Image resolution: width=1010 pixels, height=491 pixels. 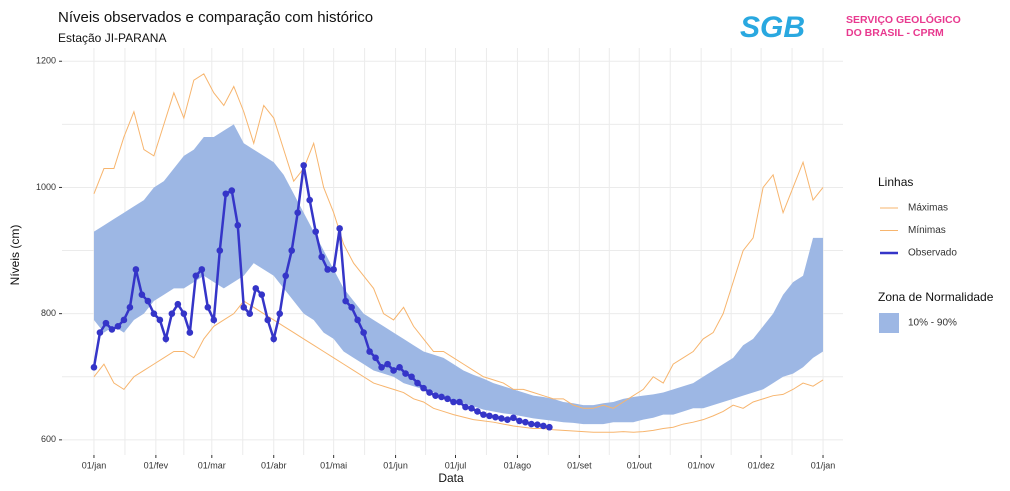 I want to click on y-tick-label: 1200, so click(x=46, y=61).